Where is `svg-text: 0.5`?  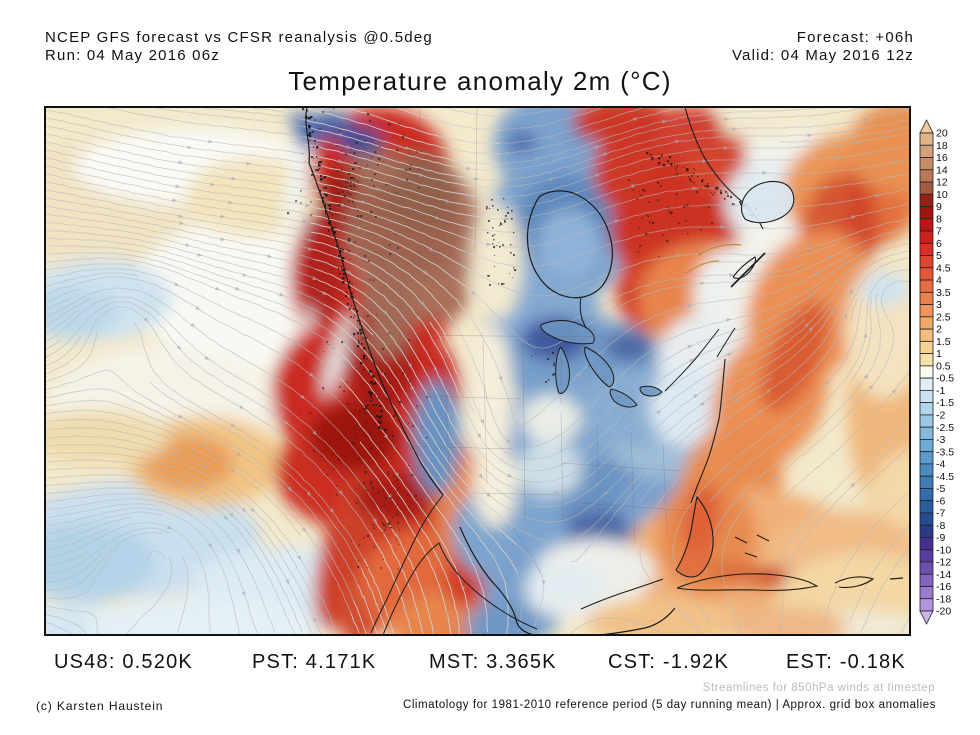 svg-text: 0.5 is located at coordinates (943, 367).